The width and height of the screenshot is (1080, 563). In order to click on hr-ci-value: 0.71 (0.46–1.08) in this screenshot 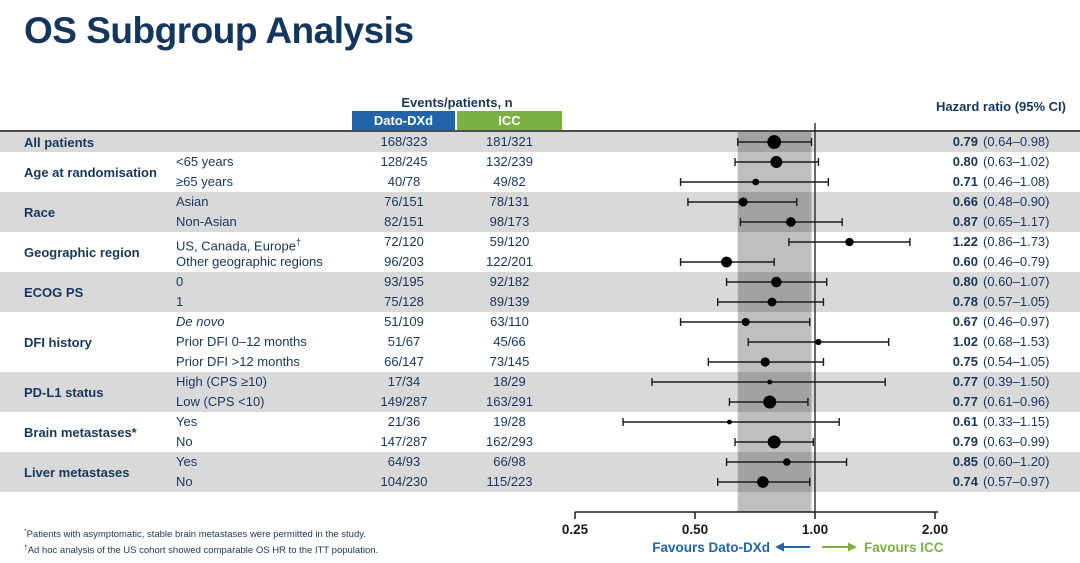, I will do `click(1001, 181)`.